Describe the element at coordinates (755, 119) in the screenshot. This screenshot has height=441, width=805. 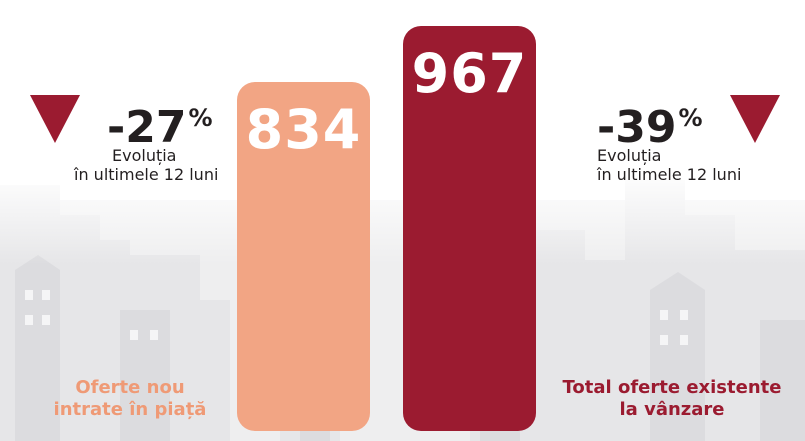
I see `trend-down-icon-right` at that location.